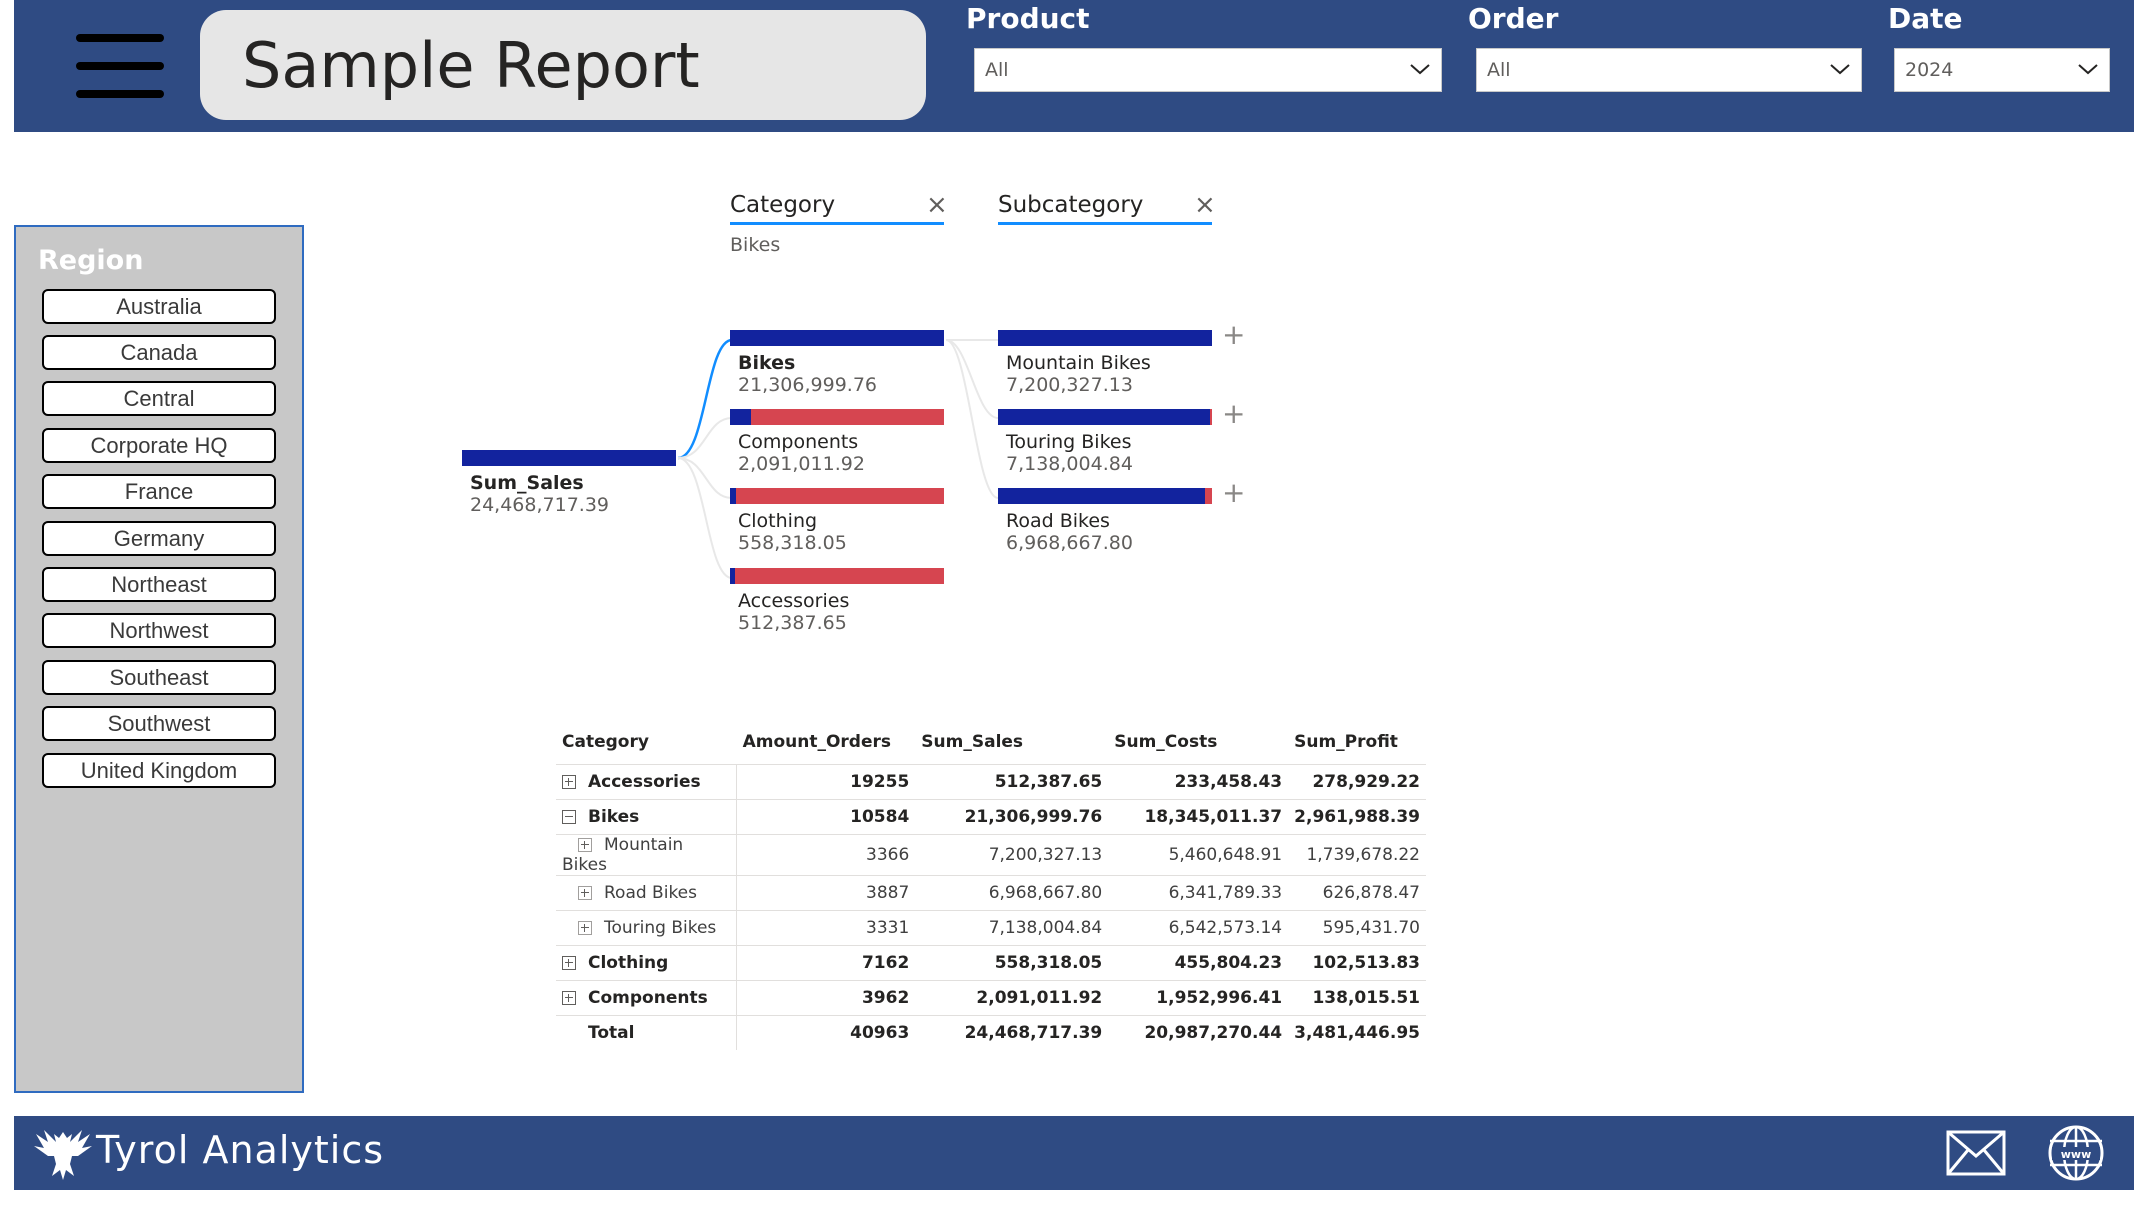  I want to click on tree-level-category-header: Category, so click(783, 205).